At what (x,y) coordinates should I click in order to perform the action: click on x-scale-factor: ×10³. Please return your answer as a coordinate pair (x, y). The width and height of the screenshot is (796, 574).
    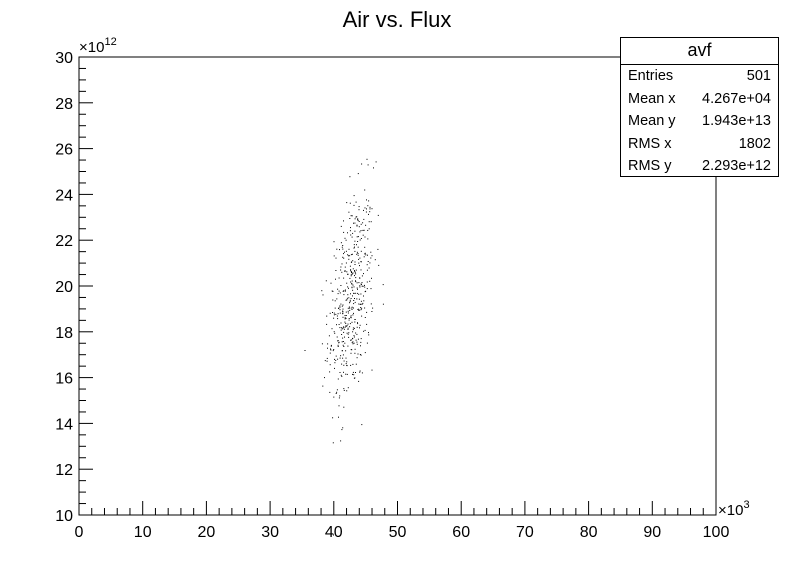
    Looking at the image, I should click on (734, 509).